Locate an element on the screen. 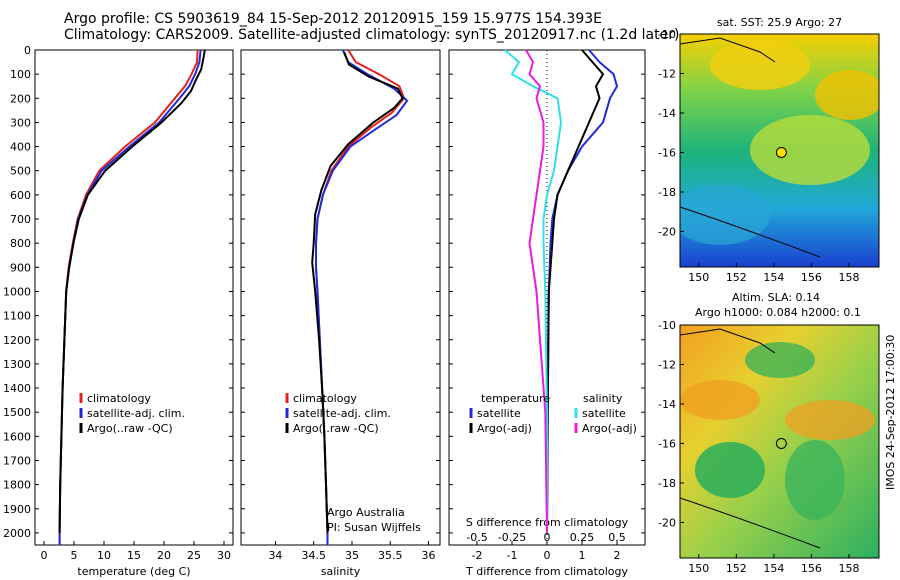 This screenshot has width=900, height=580. x-tick-label: 34.5 is located at coordinates (313, 555).